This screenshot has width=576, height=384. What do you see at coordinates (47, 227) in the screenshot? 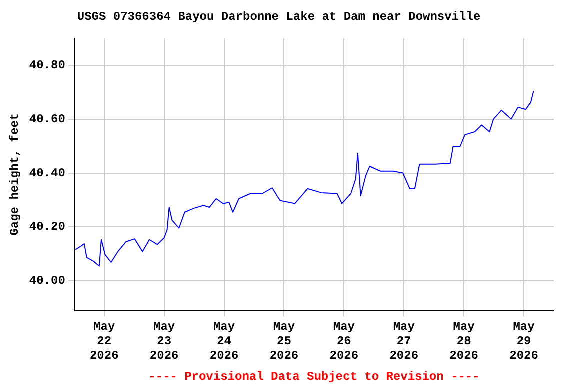
I see `y-tick-label: 40.20` at bounding box center [47, 227].